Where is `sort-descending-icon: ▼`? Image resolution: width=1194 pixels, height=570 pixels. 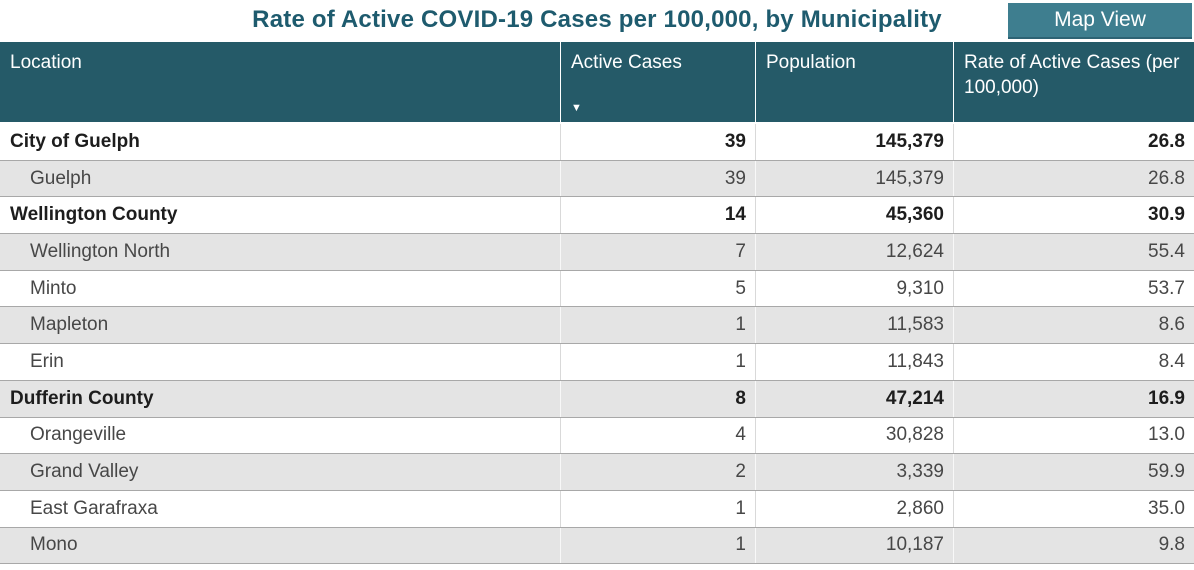
sort-descending-icon: ▼ is located at coordinates (576, 108).